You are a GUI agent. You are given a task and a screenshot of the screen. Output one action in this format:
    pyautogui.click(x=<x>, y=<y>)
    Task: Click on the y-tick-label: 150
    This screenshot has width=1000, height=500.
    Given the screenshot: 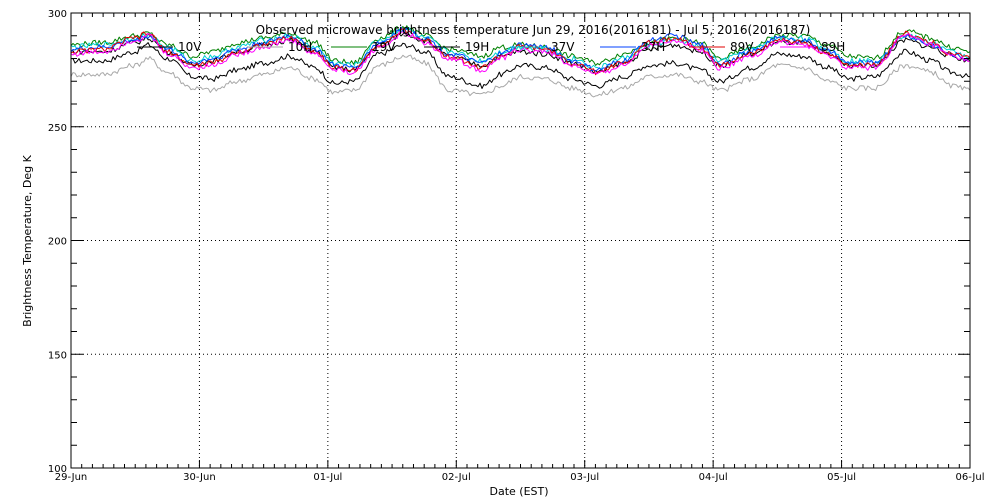 What is the action you would take?
    pyautogui.click(x=57, y=355)
    